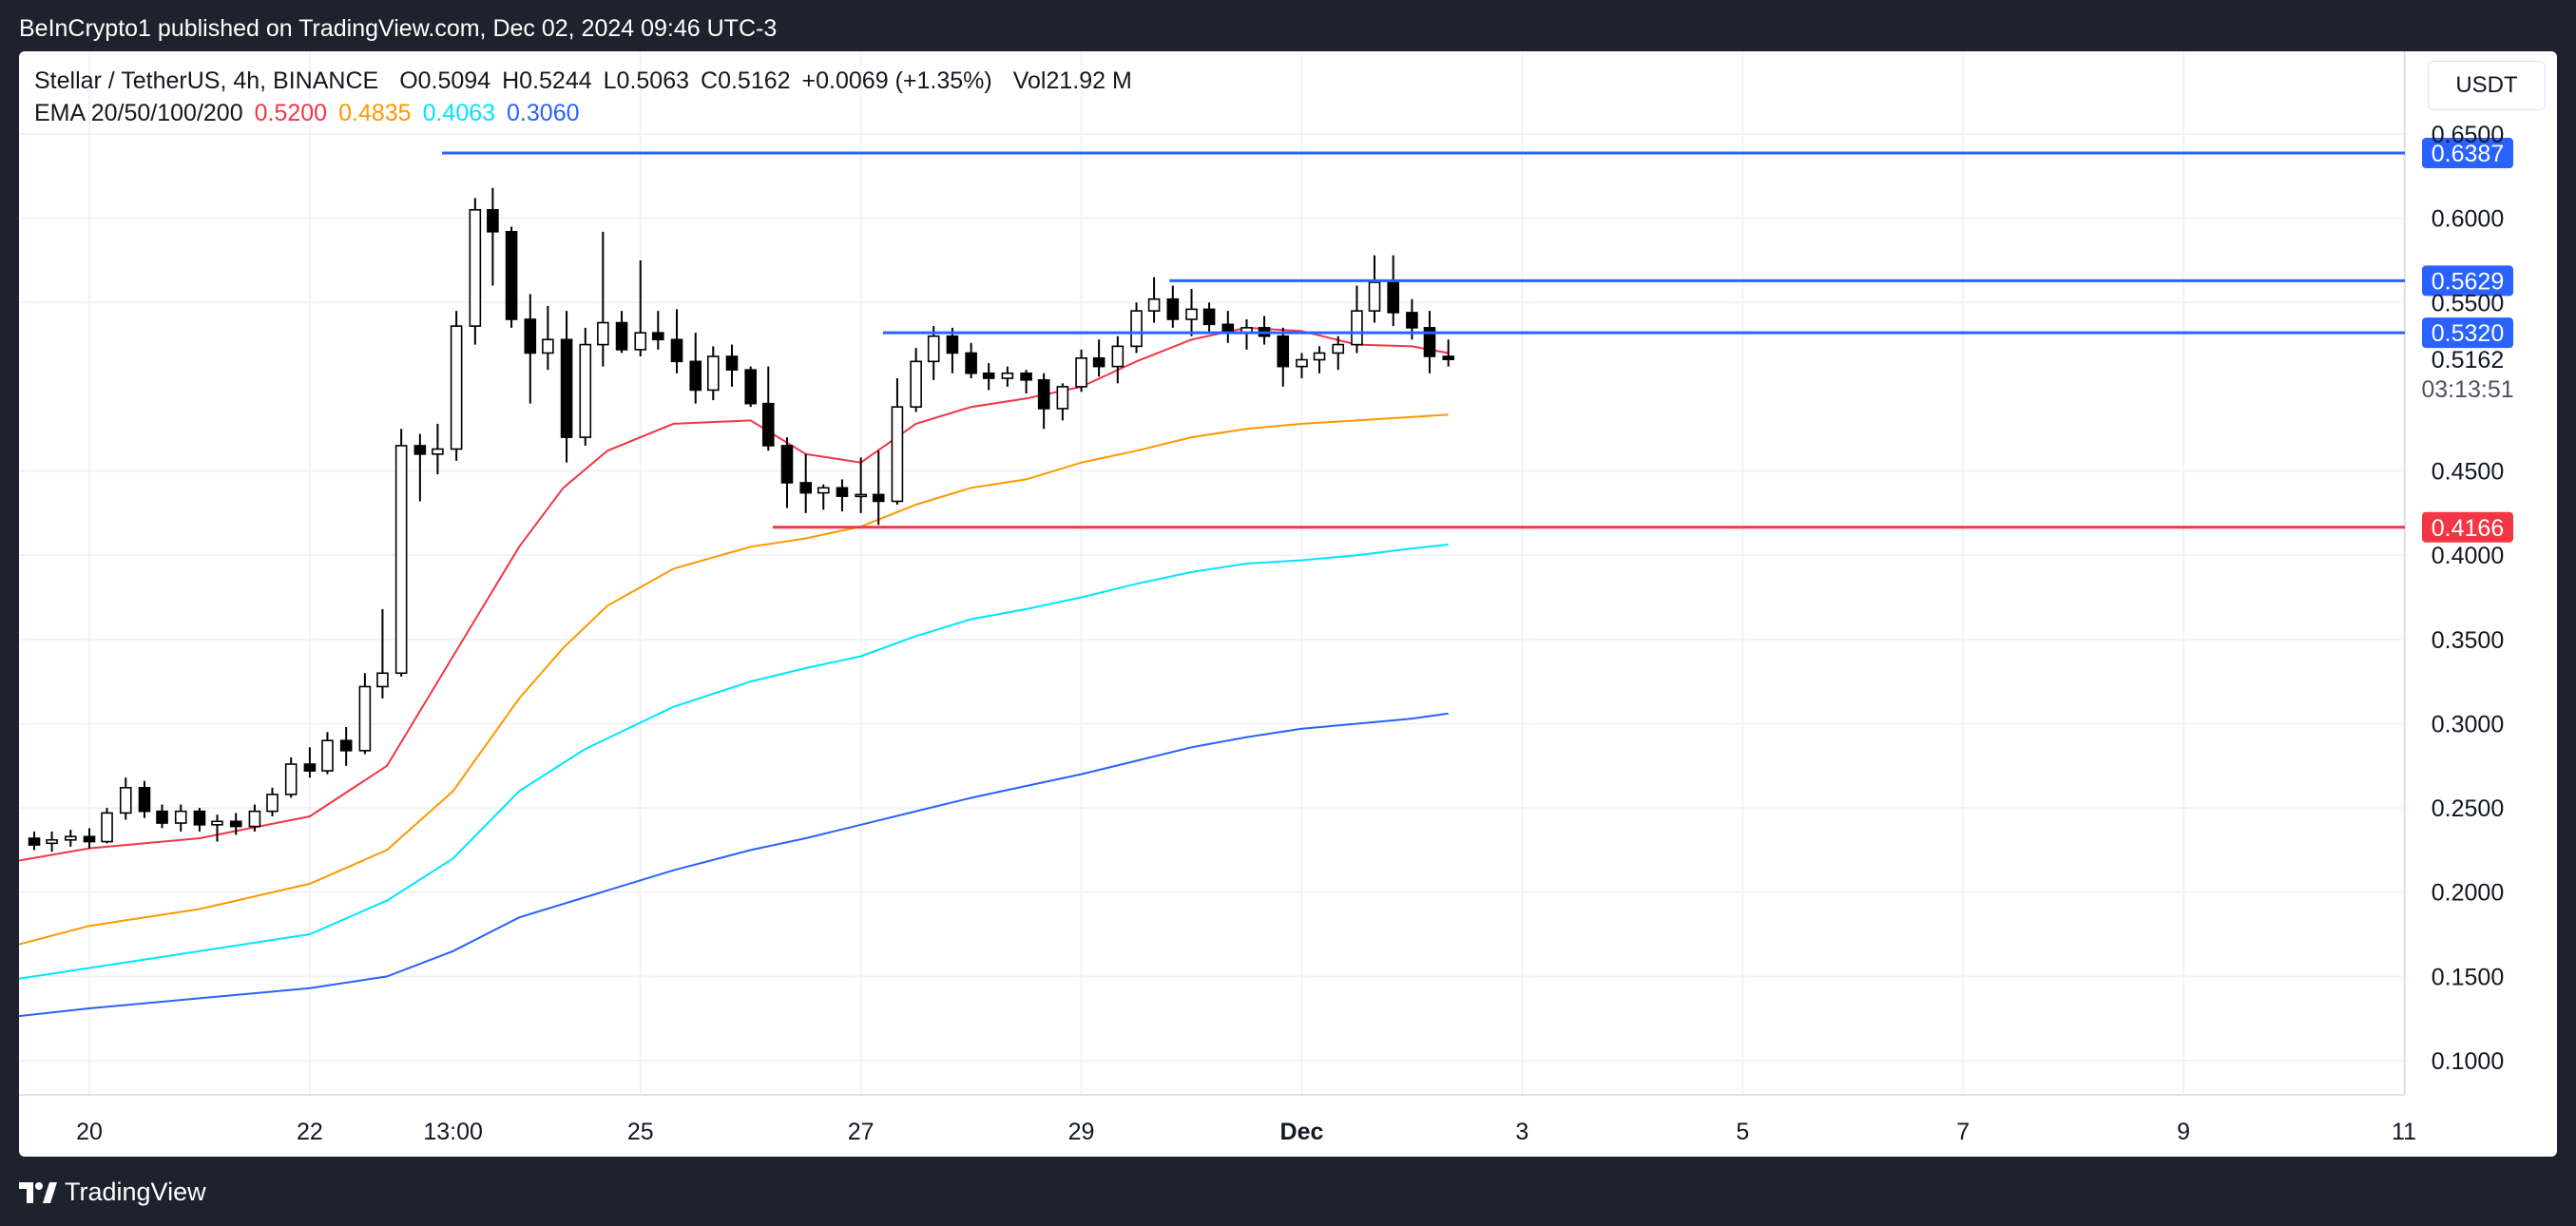 The image size is (2576, 1226). What do you see at coordinates (2468, 977) in the screenshot?
I see `y-tick-label: 0.1500` at bounding box center [2468, 977].